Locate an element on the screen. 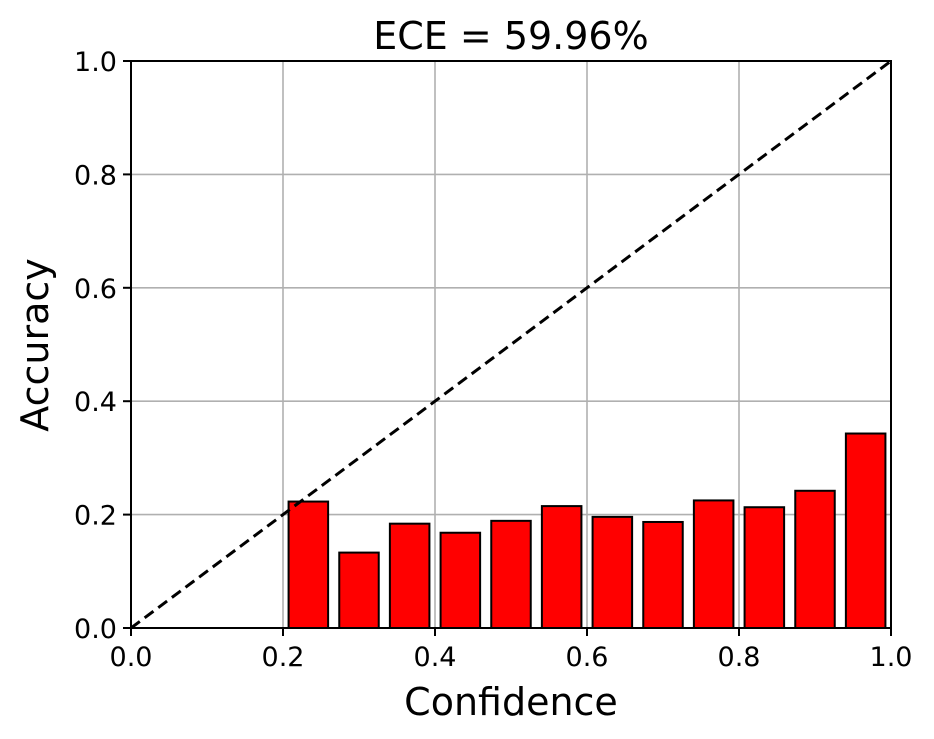 This screenshot has height=739, width=934. y-tick-label-5: 1.0 is located at coordinates (95, 62).